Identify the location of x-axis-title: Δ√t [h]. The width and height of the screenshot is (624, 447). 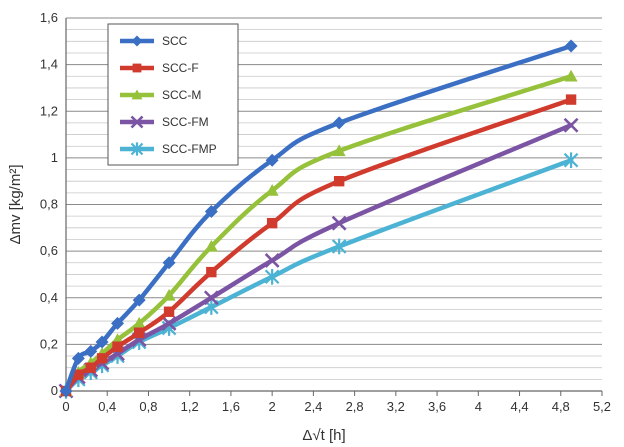
(323, 435).